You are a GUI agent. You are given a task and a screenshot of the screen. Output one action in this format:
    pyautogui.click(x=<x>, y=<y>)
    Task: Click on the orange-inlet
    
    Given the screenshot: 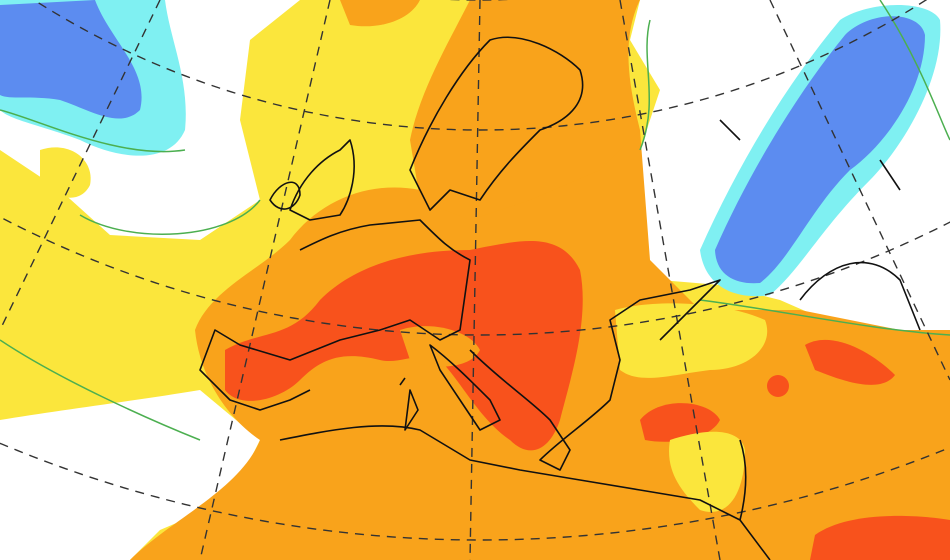 What is the action you would take?
    pyautogui.click(x=440, y=346)
    